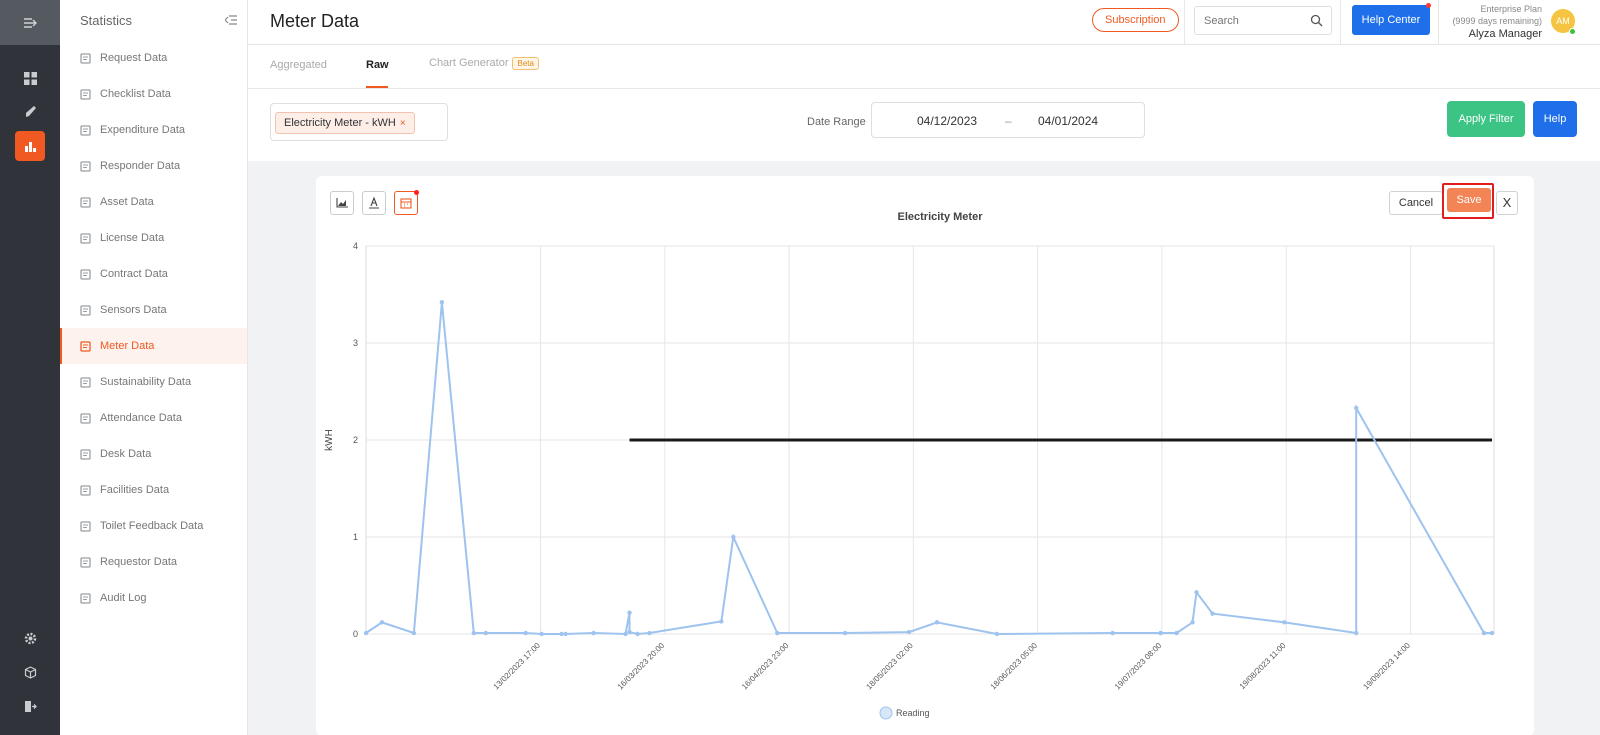  What do you see at coordinates (153, 382) in the screenshot?
I see `sidebar-item-sustainability-data: Sustainability Data` at bounding box center [153, 382].